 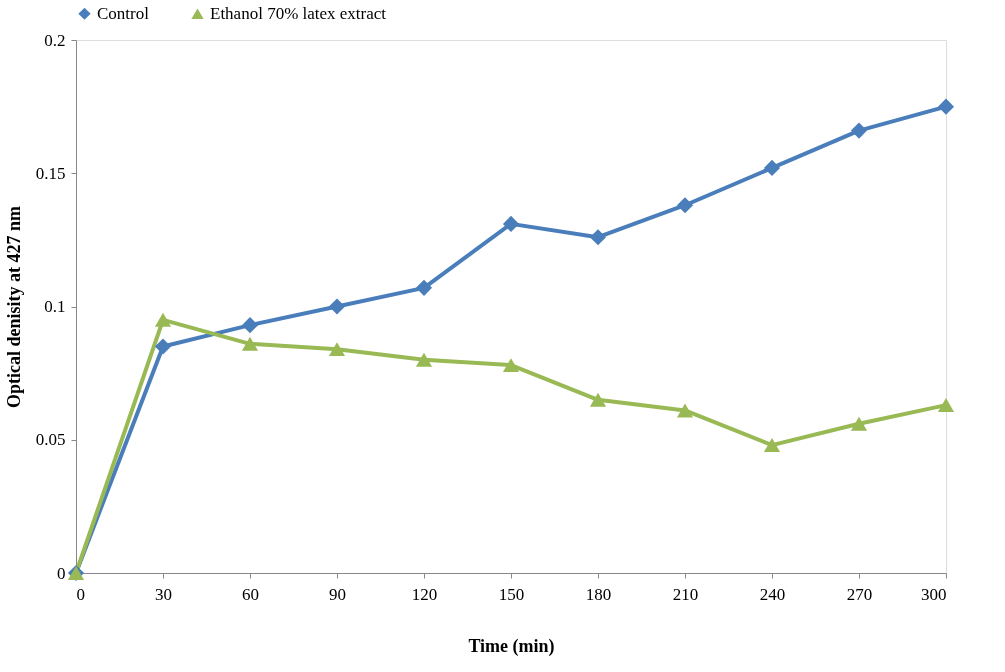 I want to click on x-tick-label: 180, so click(x=598, y=594).